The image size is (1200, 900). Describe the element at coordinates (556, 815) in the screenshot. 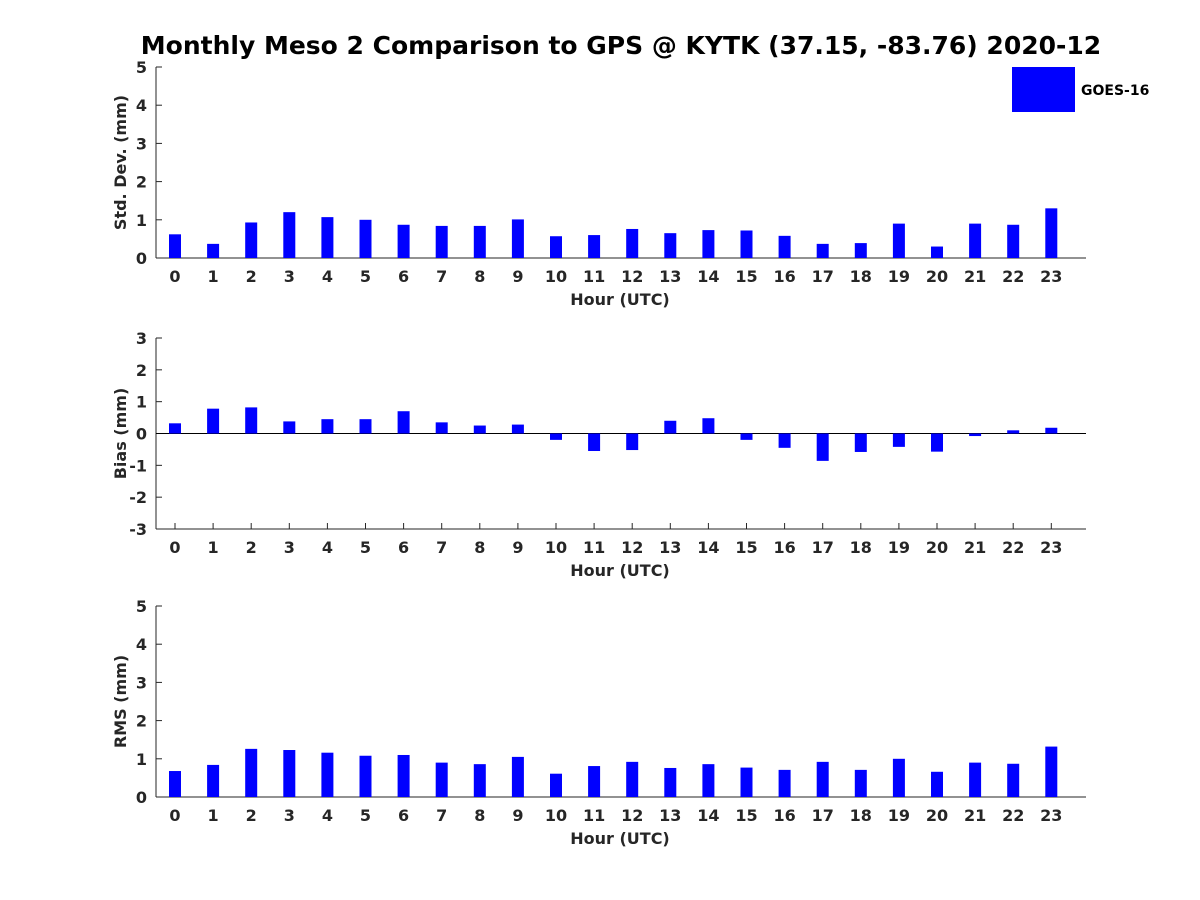

I see `rms-xtick-label: 10` at that location.